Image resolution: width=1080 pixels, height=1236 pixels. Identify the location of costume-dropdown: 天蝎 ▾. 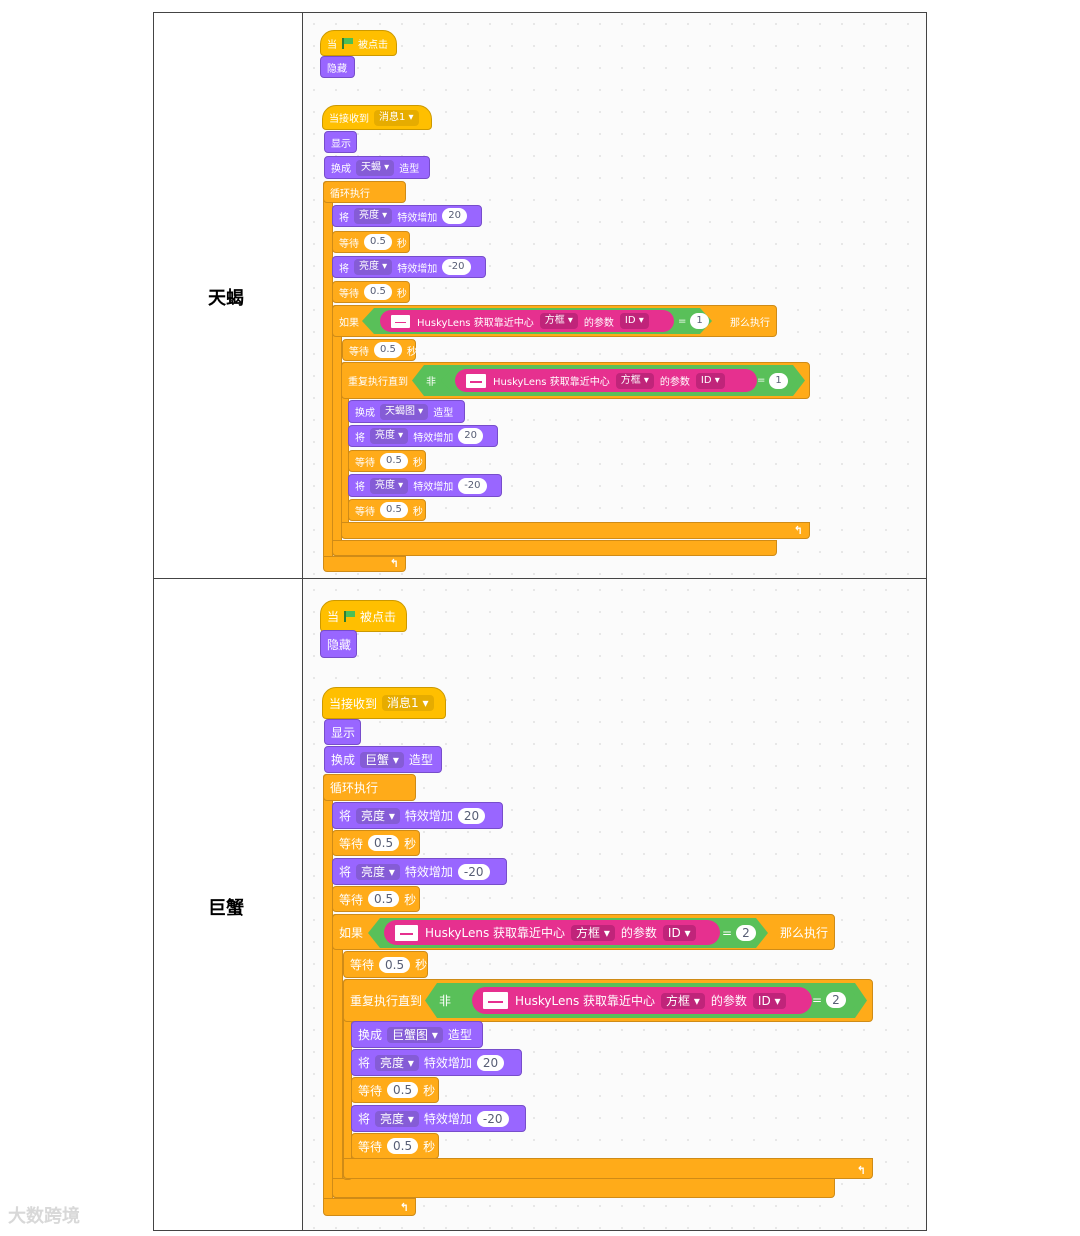
(375, 167).